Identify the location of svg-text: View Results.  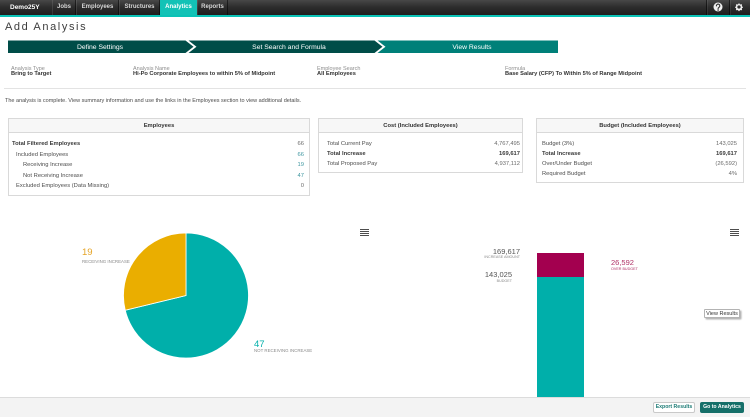
(472, 47).